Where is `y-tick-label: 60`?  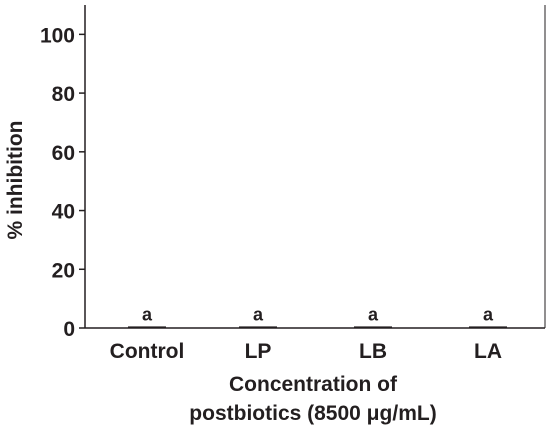
y-tick-label: 60 is located at coordinates (63, 153).